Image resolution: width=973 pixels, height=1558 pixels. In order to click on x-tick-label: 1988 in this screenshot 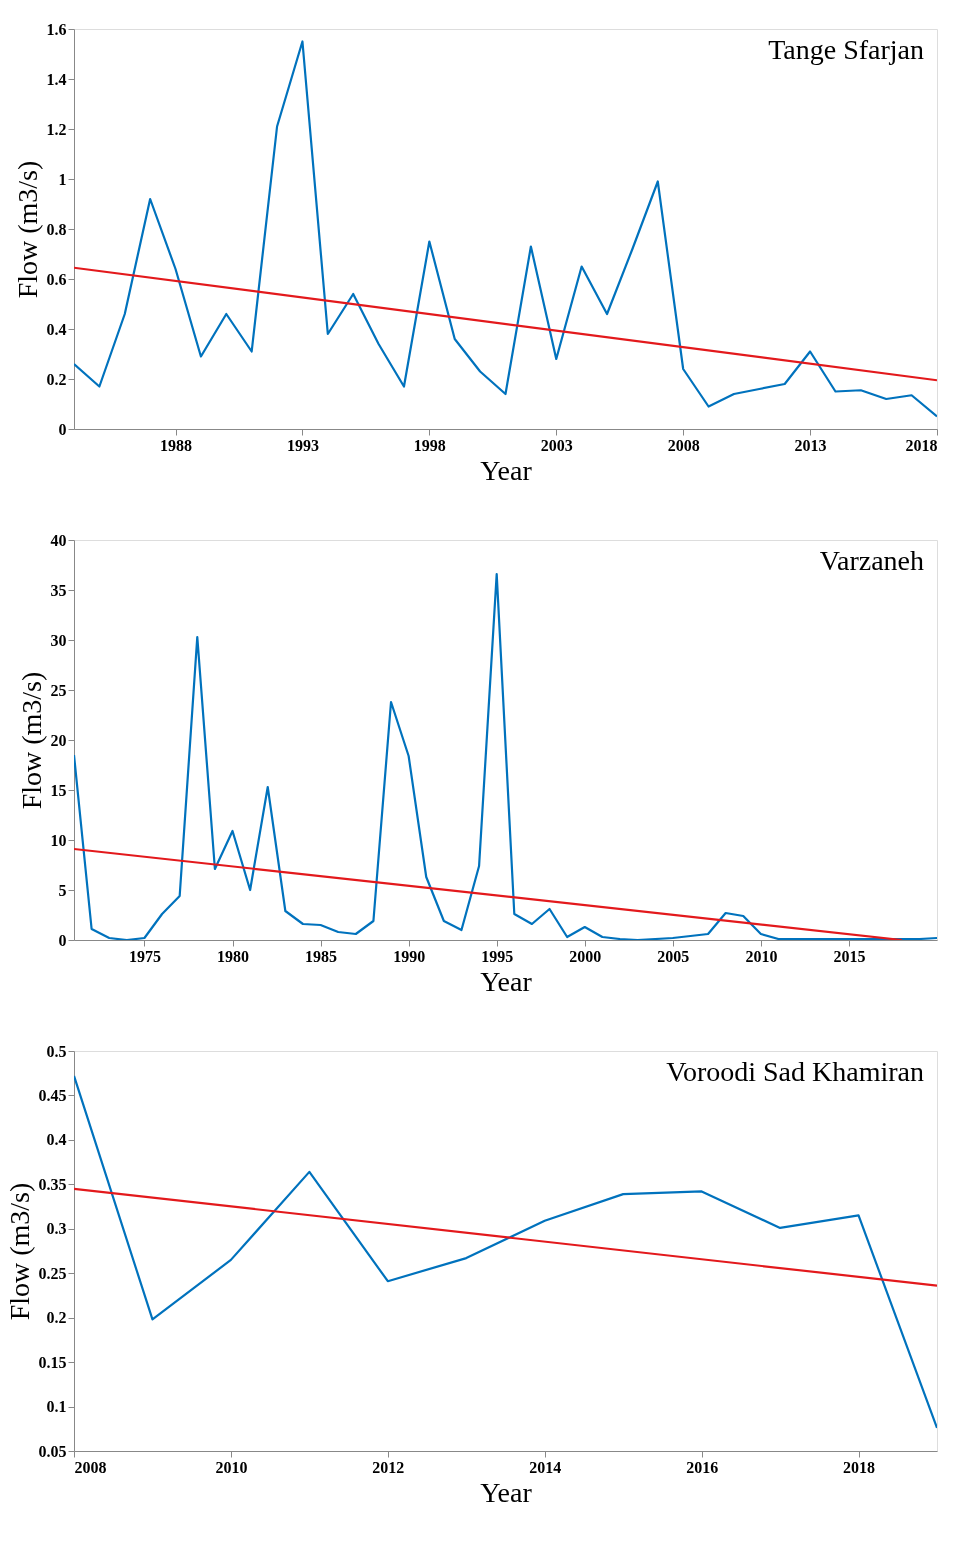, I will do `click(176, 445)`.